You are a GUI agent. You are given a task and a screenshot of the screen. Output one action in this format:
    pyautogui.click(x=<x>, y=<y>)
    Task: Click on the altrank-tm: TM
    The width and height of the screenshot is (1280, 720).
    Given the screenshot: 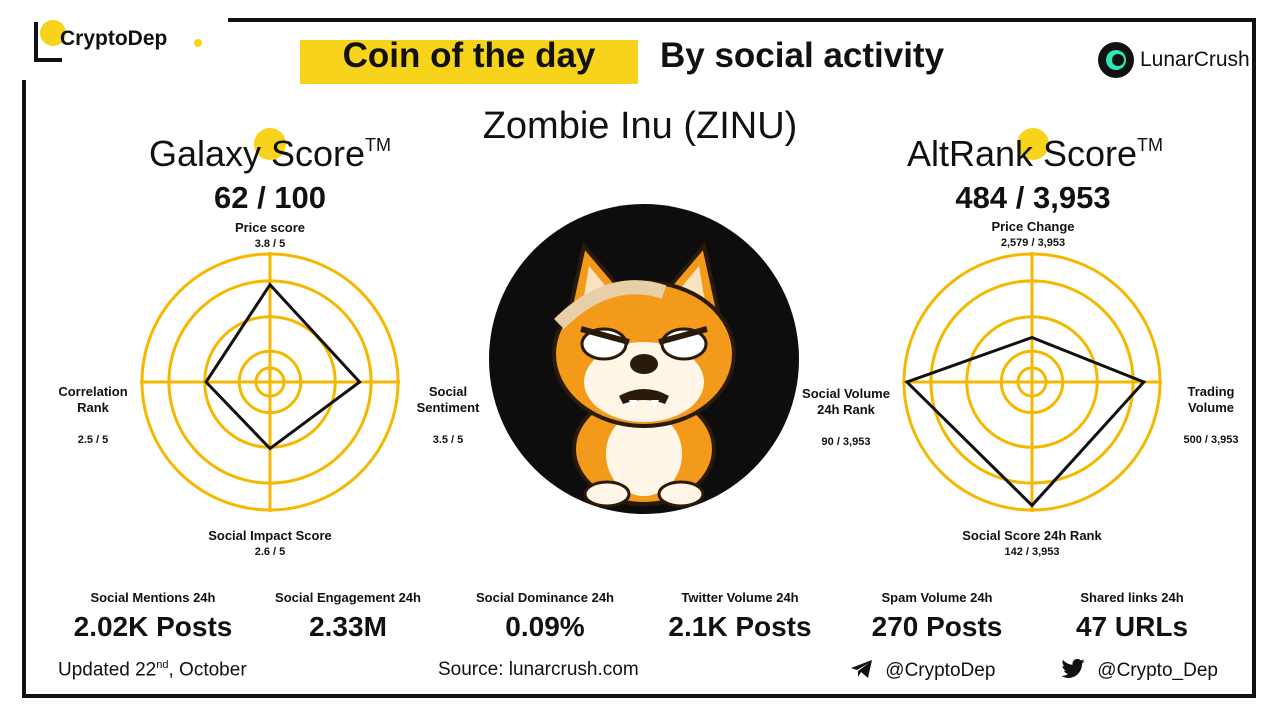 What is the action you would take?
    pyautogui.click(x=1150, y=145)
    